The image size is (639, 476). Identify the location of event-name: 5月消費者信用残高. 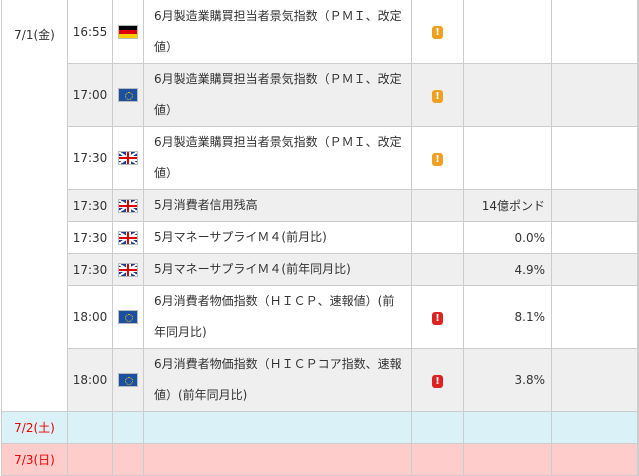
(277, 205).